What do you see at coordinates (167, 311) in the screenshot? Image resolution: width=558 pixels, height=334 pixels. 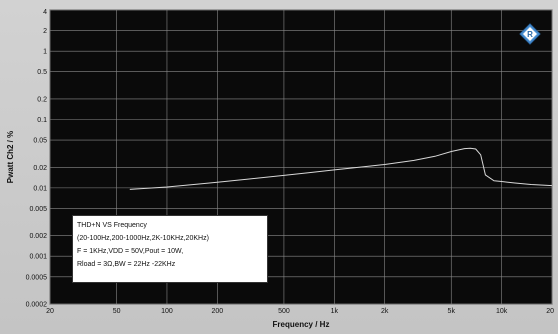 I see `x-tick-label: 100` at bounding box center [167, 311].